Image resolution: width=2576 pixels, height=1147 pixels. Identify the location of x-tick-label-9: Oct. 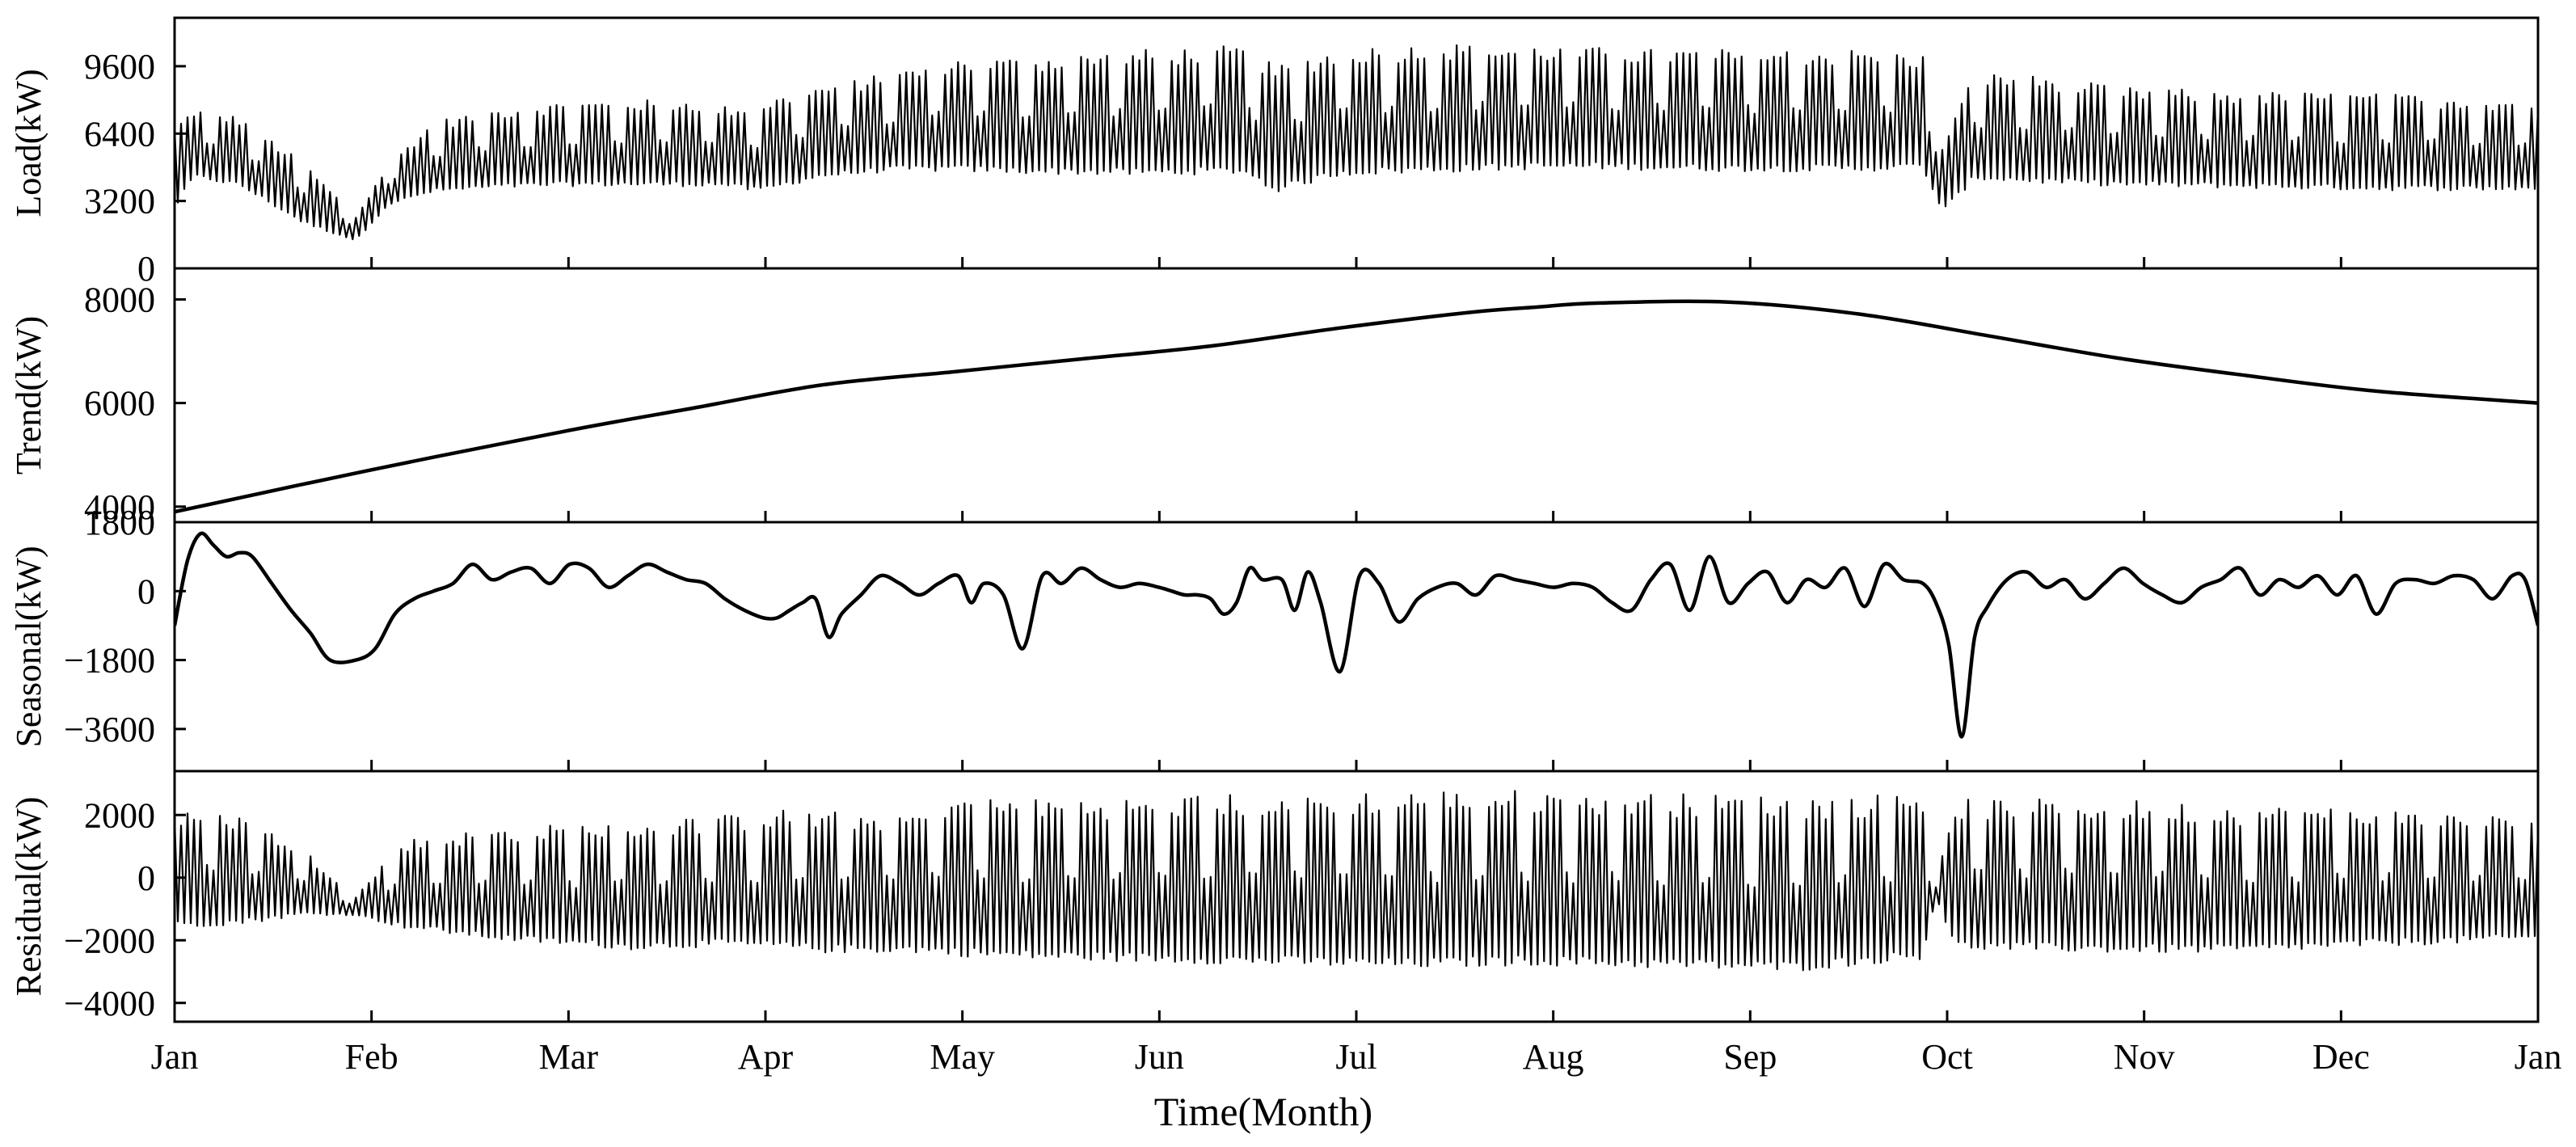
(1947, 1057).